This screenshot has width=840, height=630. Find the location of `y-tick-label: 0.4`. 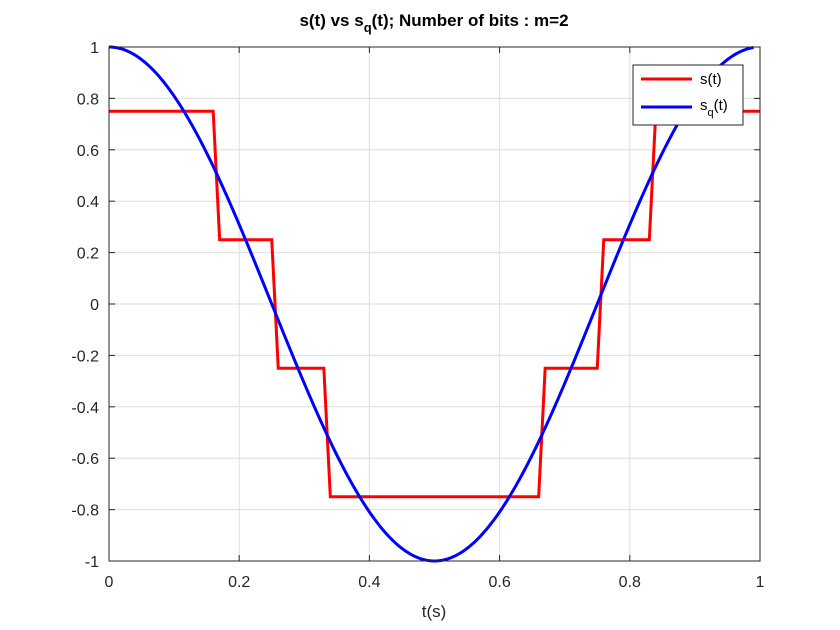

y-tick-label: 0.4 is located at coordinates (88, 202).